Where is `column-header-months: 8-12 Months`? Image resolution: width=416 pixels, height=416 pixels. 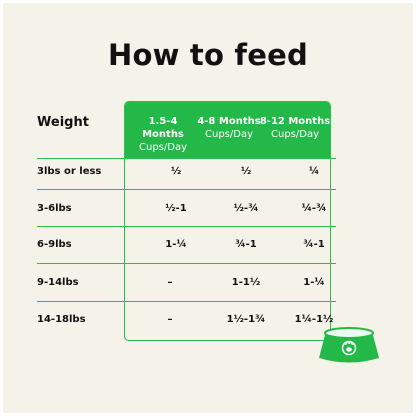 column-header-months: 8-12 Months is located at coordinates (295, 121).